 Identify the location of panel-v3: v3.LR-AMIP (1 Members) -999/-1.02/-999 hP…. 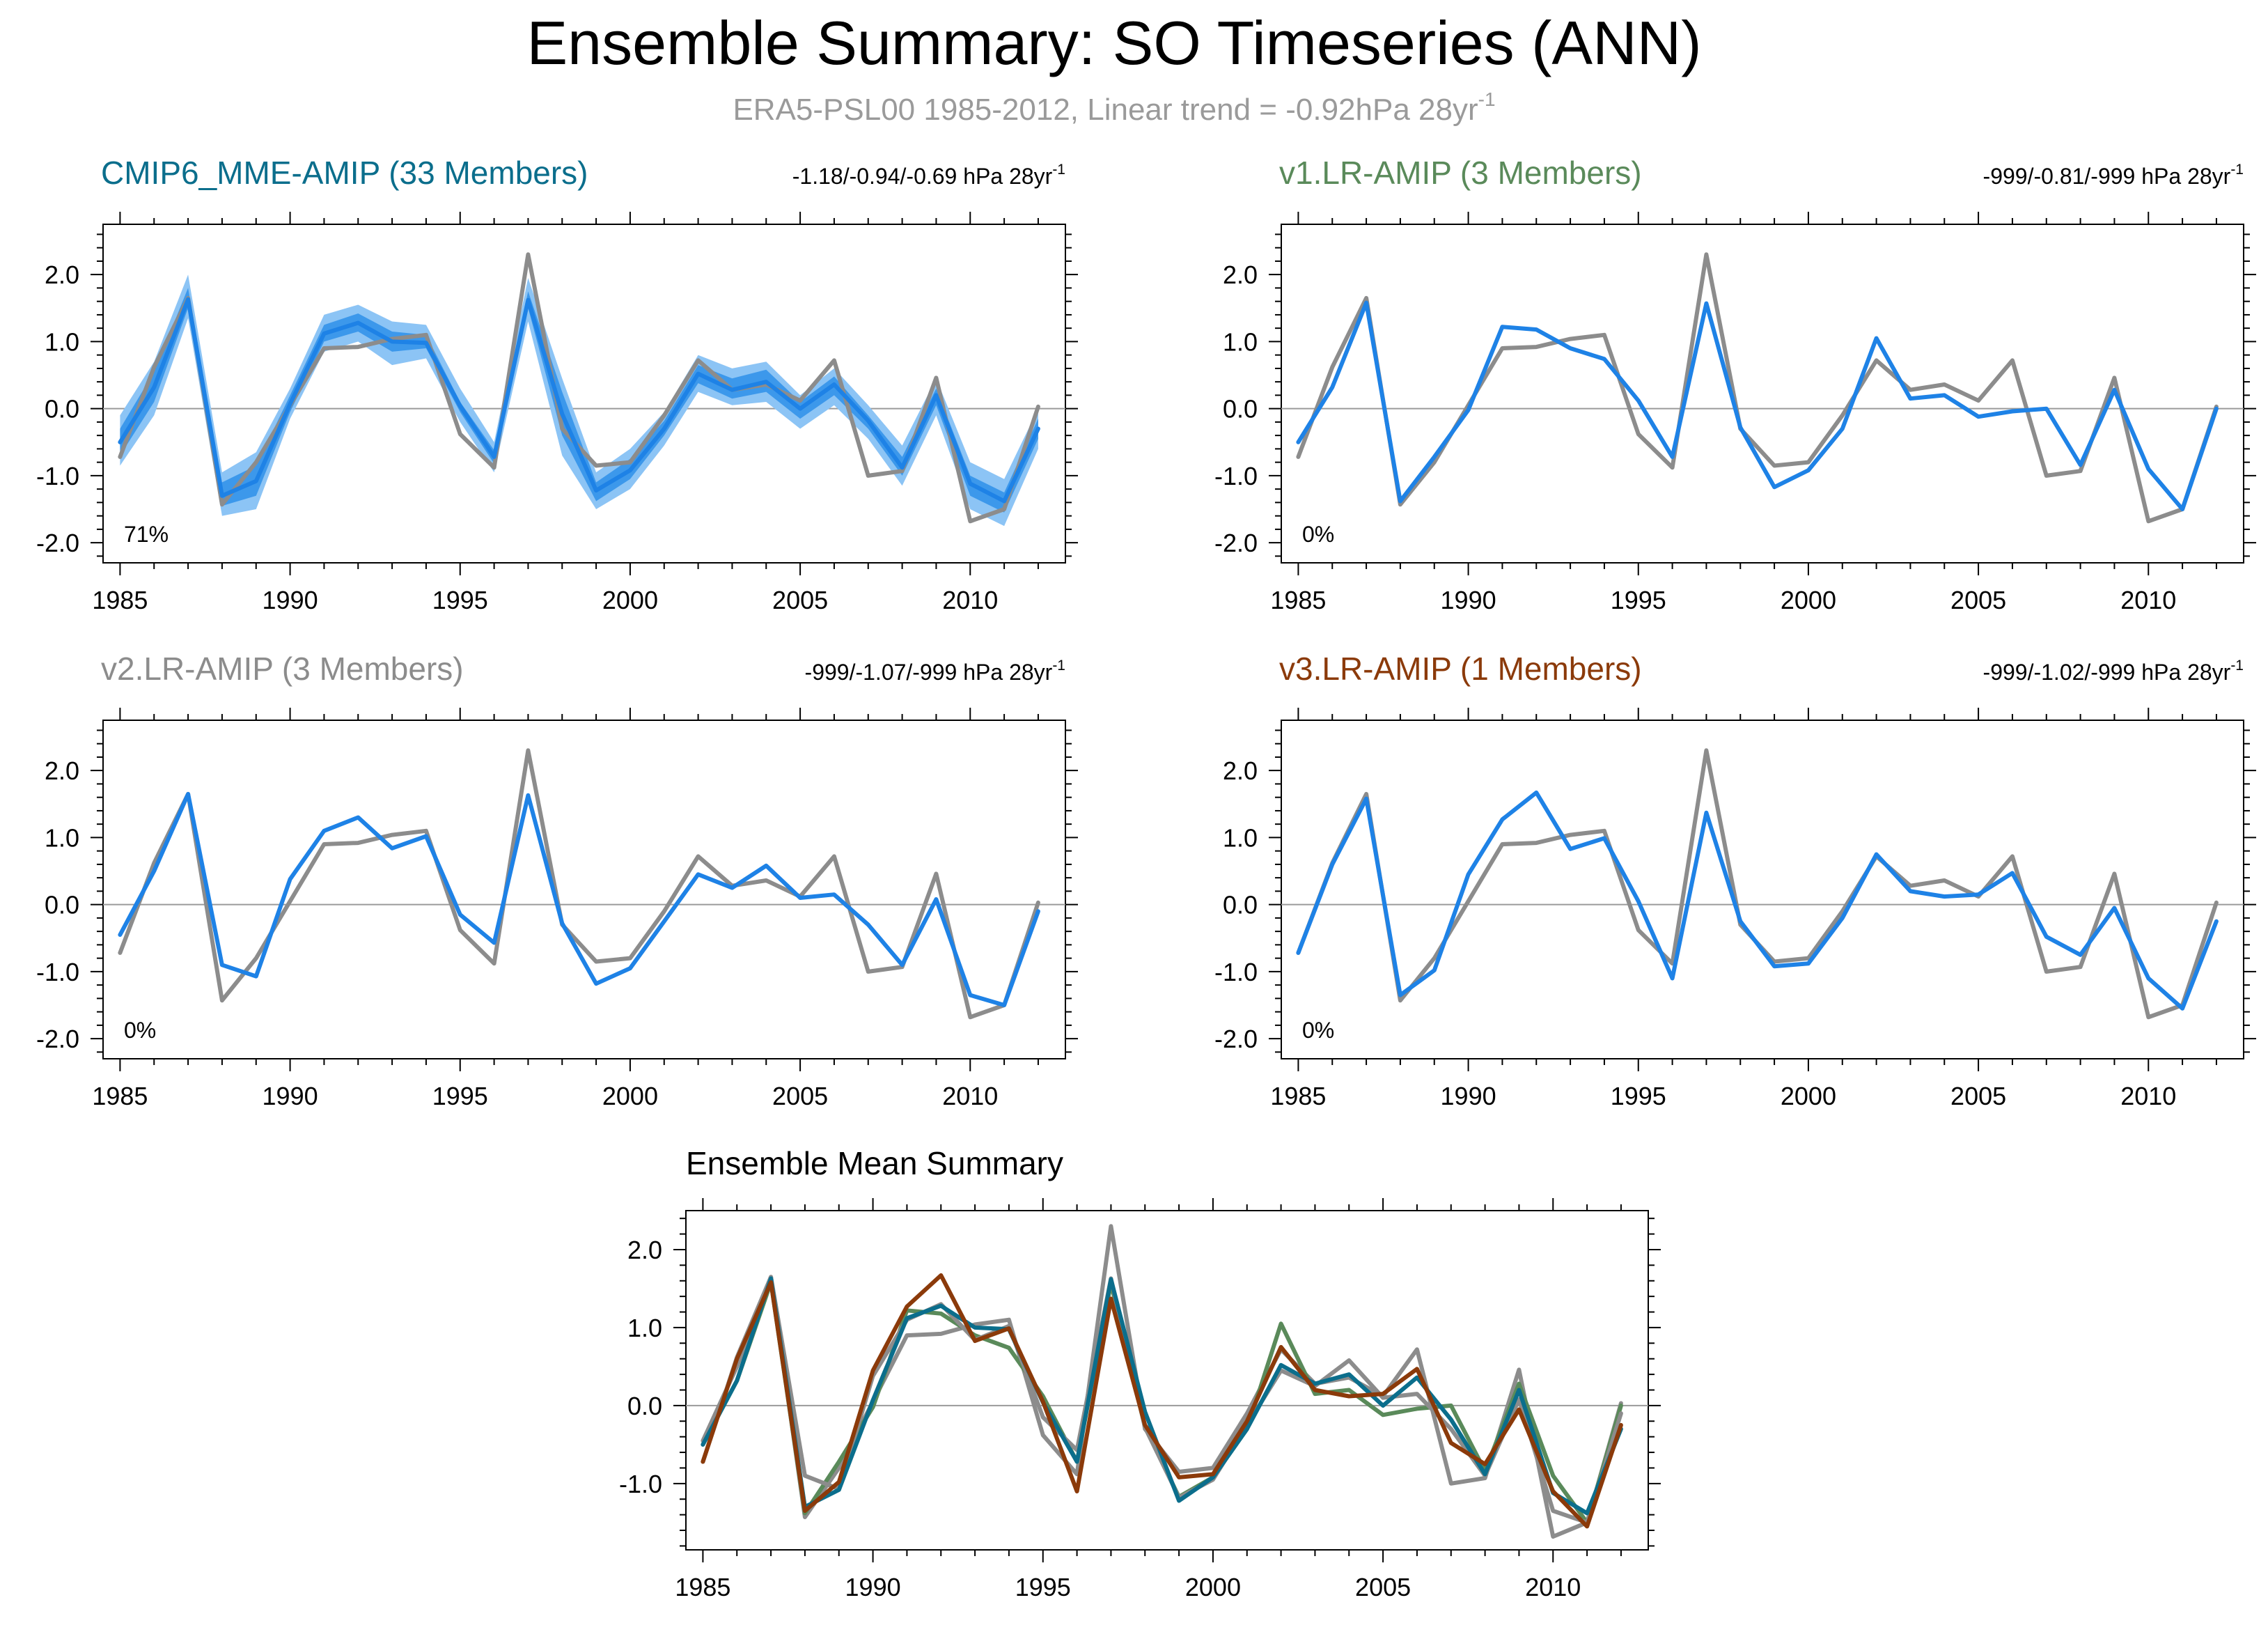
(1735, 880).